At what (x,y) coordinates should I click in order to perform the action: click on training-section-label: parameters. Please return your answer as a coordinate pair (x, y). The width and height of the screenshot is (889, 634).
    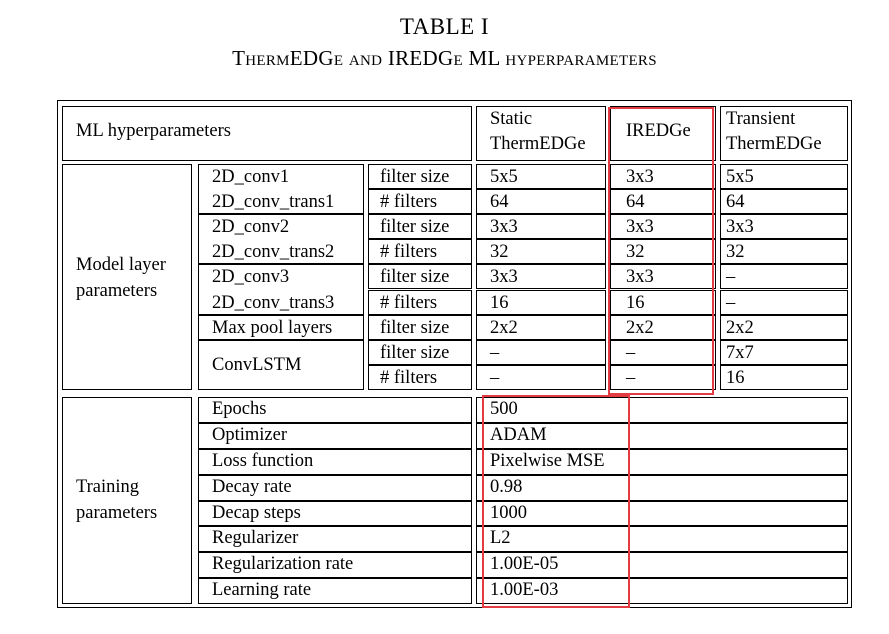
    Looking at the image, I should click on (117, 513).